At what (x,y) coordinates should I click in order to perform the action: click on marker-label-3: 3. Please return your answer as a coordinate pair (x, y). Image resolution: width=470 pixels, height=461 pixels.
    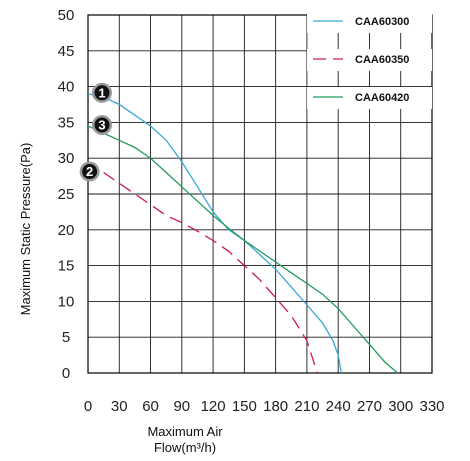
    Looking at the image, I should click on (101, 124).